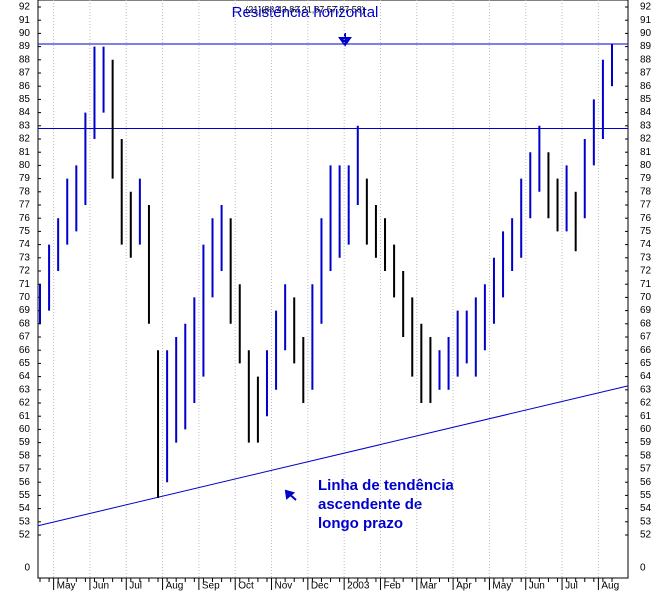  Describe the element at coordinates (646, 376) in the screenshot. I see `y-tick-label: 64` at that location.